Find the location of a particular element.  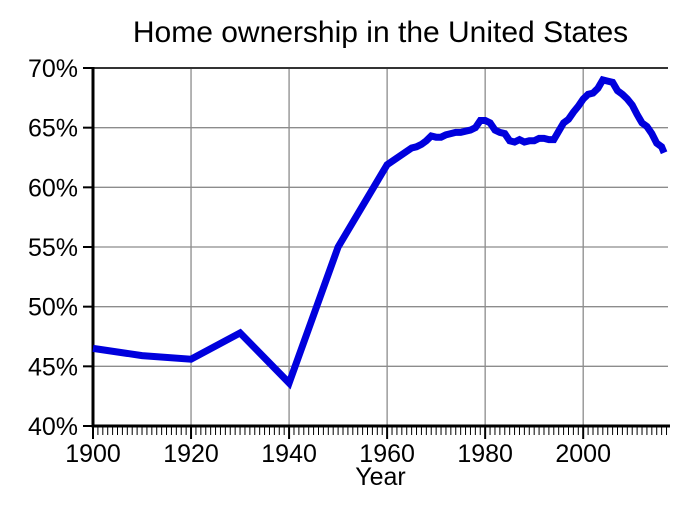

y-tick-label: 65% is located at coordinates (53, 129).